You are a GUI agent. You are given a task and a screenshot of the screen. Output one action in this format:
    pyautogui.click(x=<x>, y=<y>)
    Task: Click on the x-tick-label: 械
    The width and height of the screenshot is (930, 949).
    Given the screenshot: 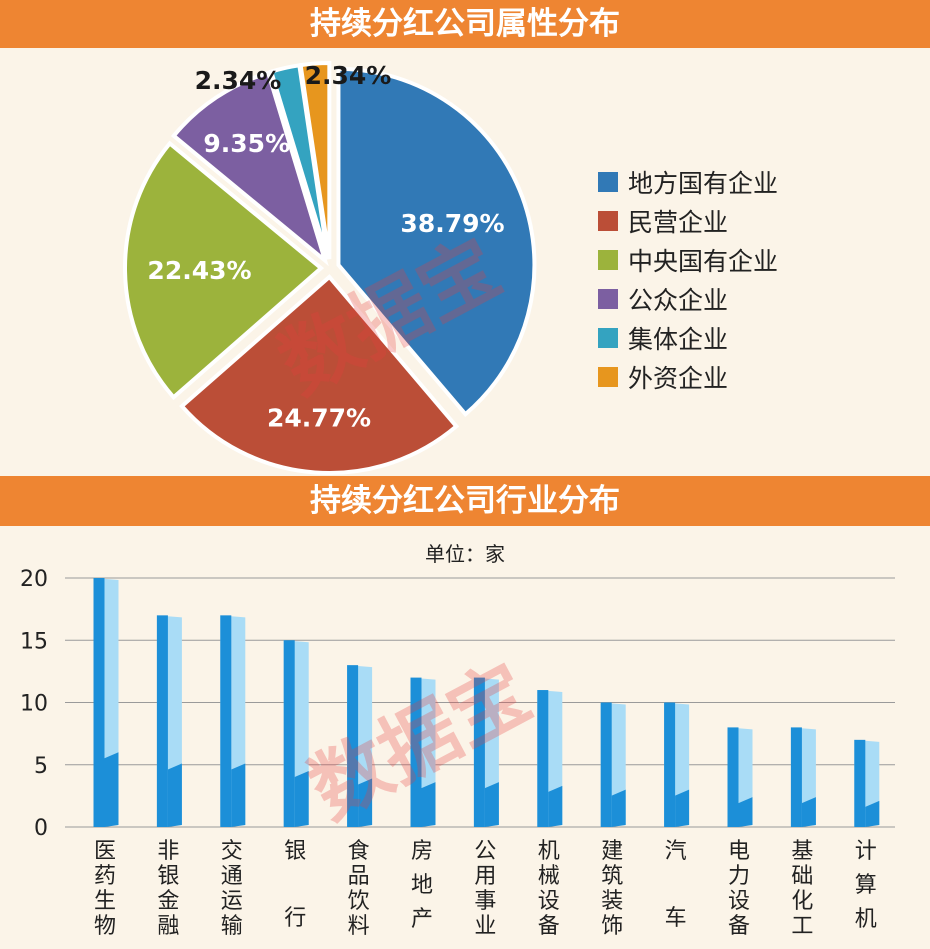 What is the action you would take?
    pyautogui.click(x=549, y=876)
    